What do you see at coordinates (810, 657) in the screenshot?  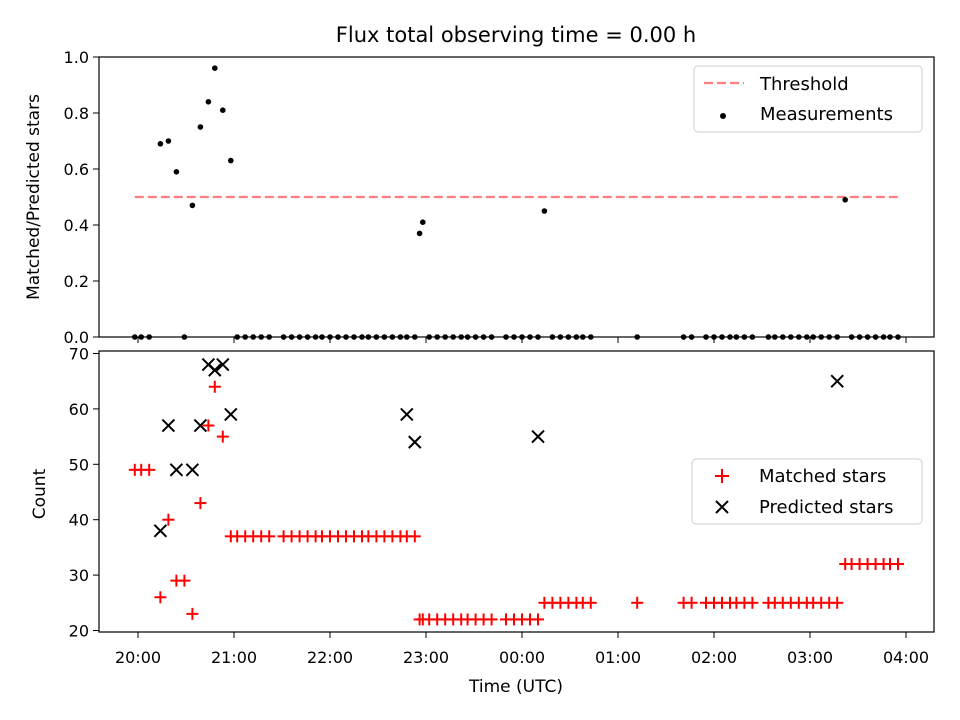 I see `x-tick-label: 03:00` at bounding box center [810, 657].